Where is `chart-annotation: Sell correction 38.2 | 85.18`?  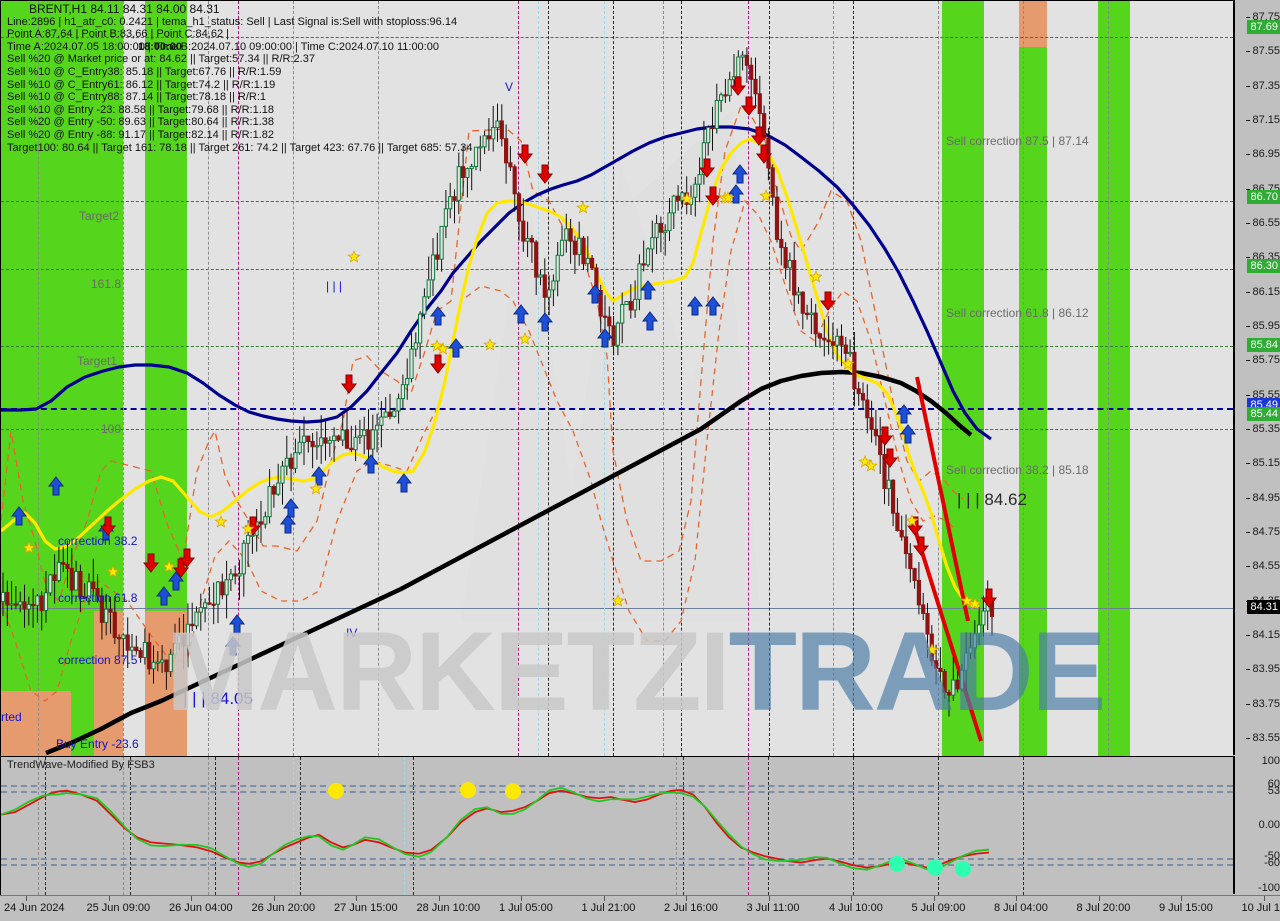 chart-annotation: Sell correction 38.2 | 85.18 is located at coordinates (1017, 470).